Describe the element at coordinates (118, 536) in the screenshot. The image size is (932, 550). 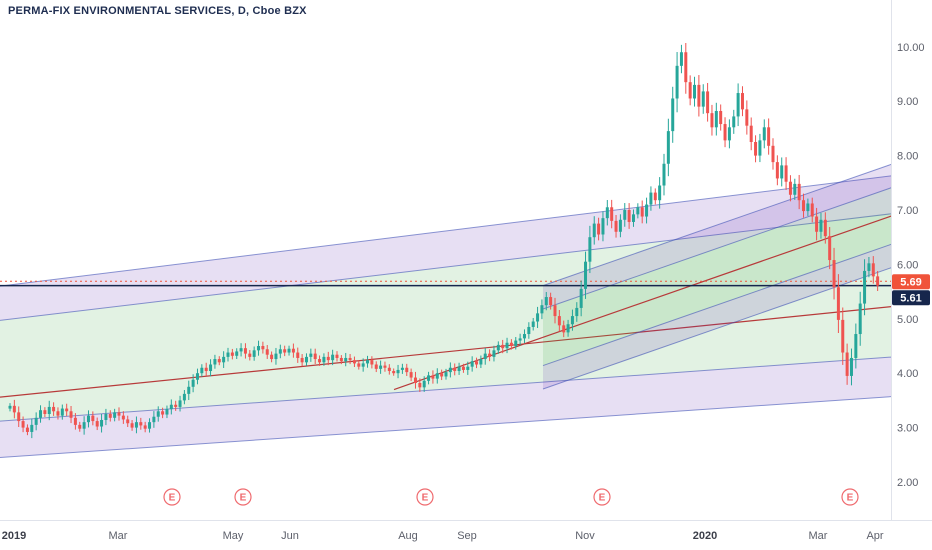
I see `time-tick-label: Mar` at that location.